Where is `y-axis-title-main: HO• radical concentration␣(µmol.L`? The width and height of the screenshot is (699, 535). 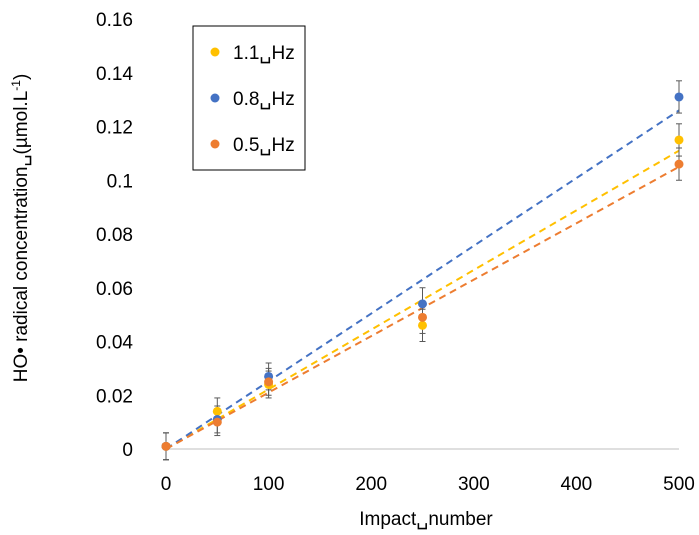 y-axis-title-main: HO• radical concentration␣(µmol.L is located at coordinates (21, 237).